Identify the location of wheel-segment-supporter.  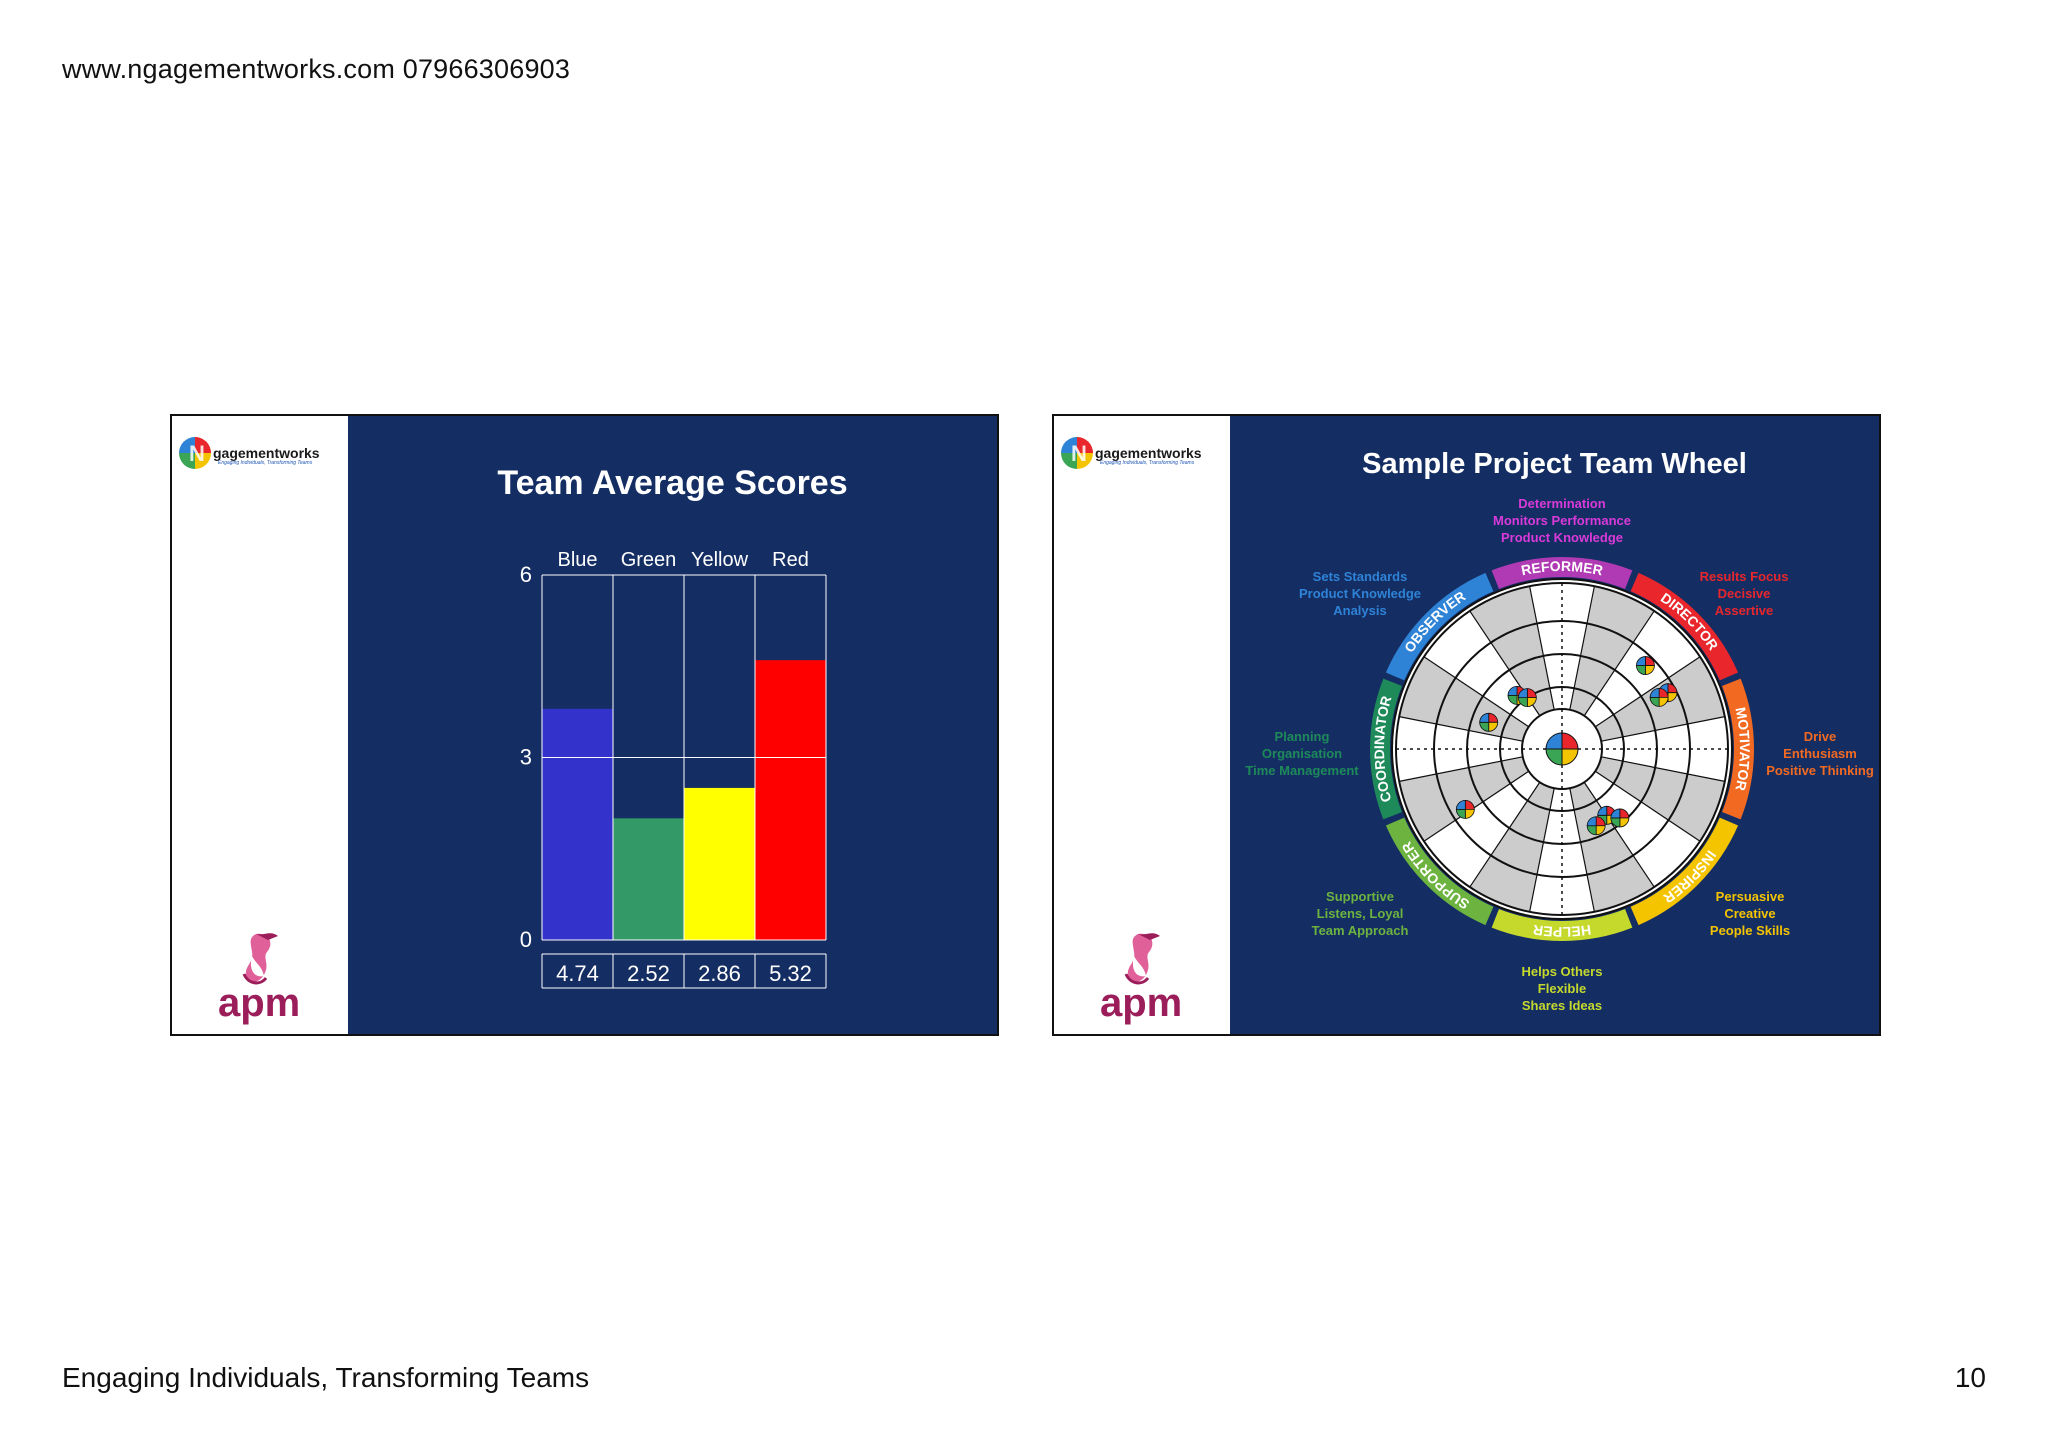
(1439, 871).